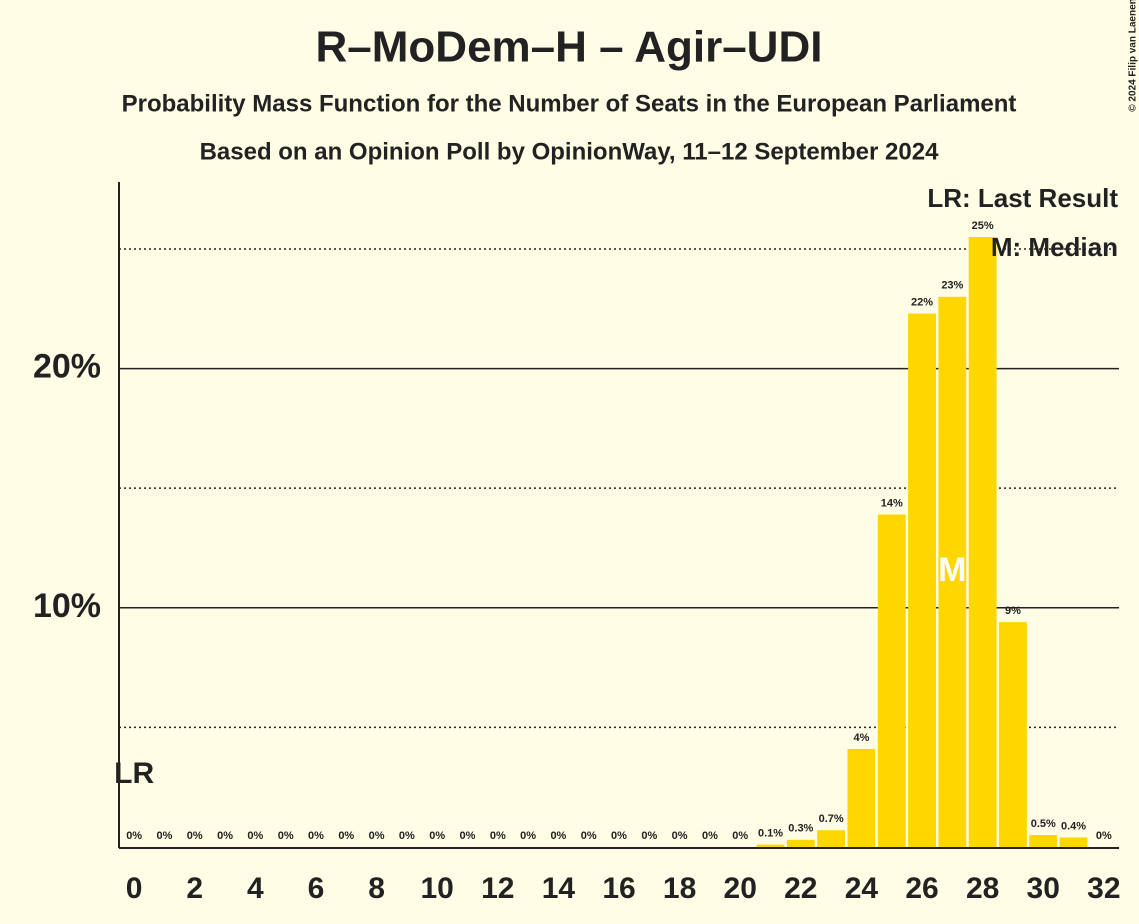  What do you see at coordinates (1043, 824) in the screenshot?
I see `value-label: 0.5%` at bounding box center [1043, 824].